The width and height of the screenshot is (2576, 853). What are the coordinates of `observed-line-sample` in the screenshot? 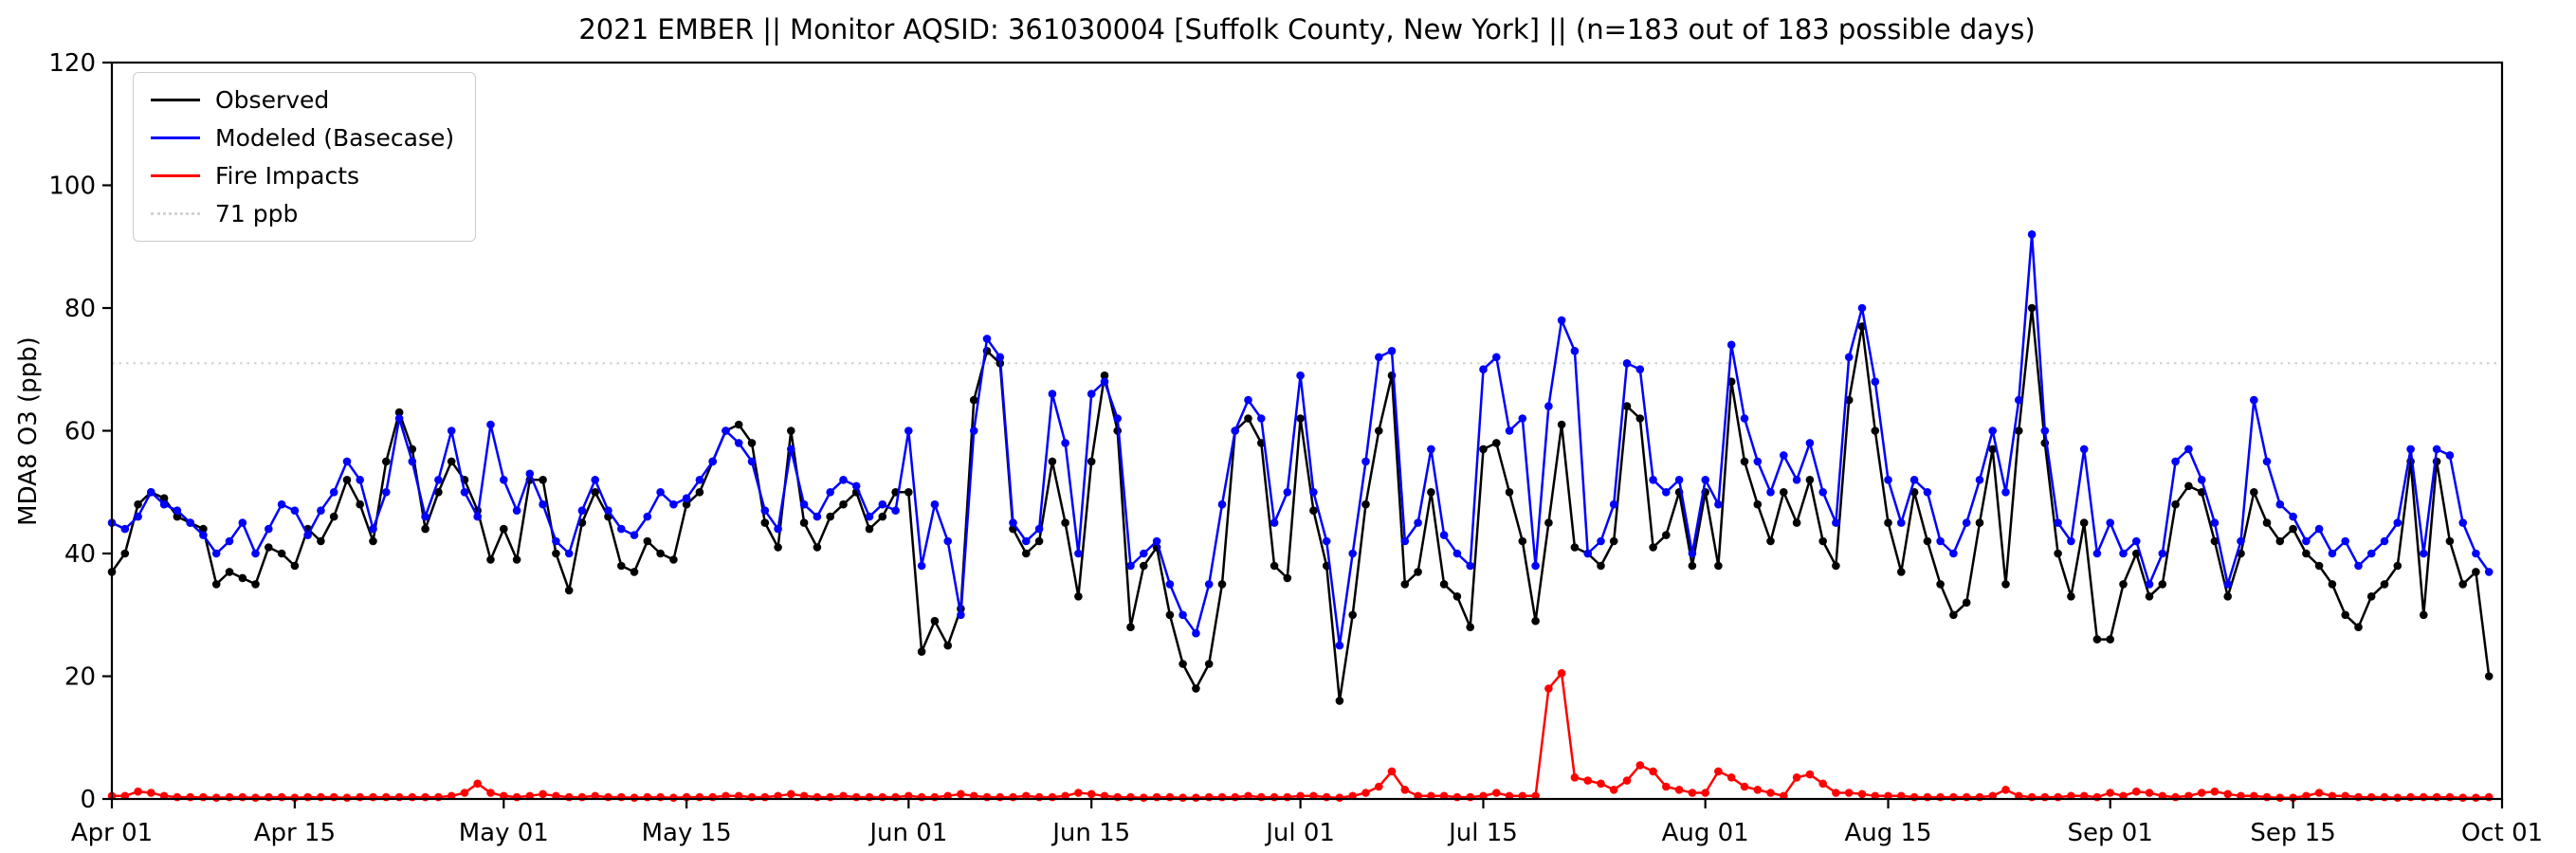 It's located at (175, 100).